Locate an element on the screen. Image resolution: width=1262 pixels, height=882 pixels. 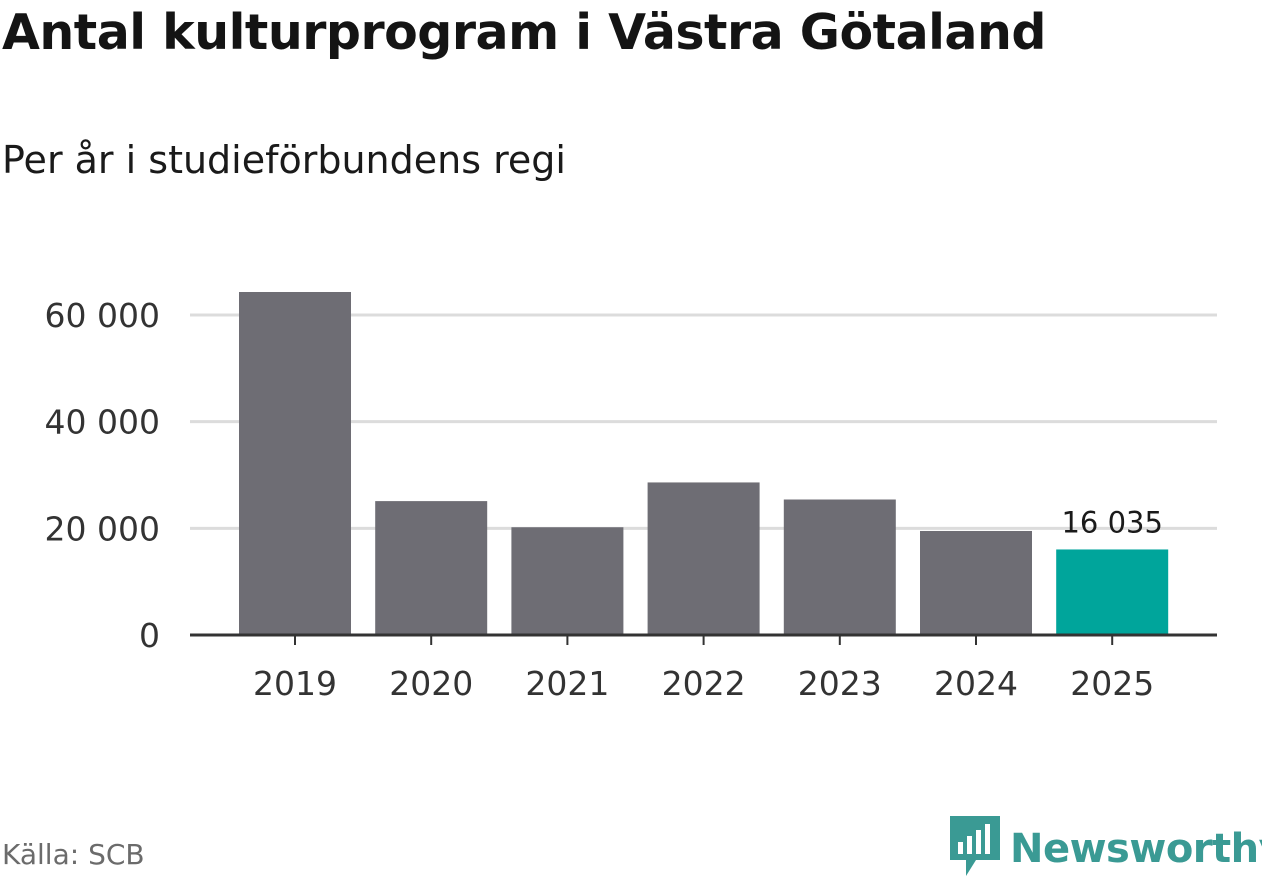
bar-2020 is located at coordinates (431, 568).